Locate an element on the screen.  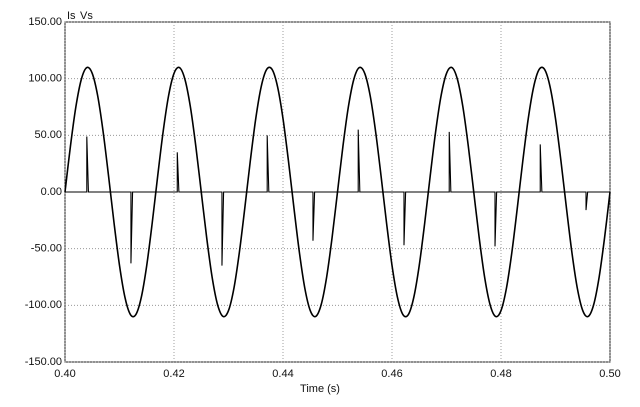
y-tick-label: 150.00 is located at coordinates (45, 22).